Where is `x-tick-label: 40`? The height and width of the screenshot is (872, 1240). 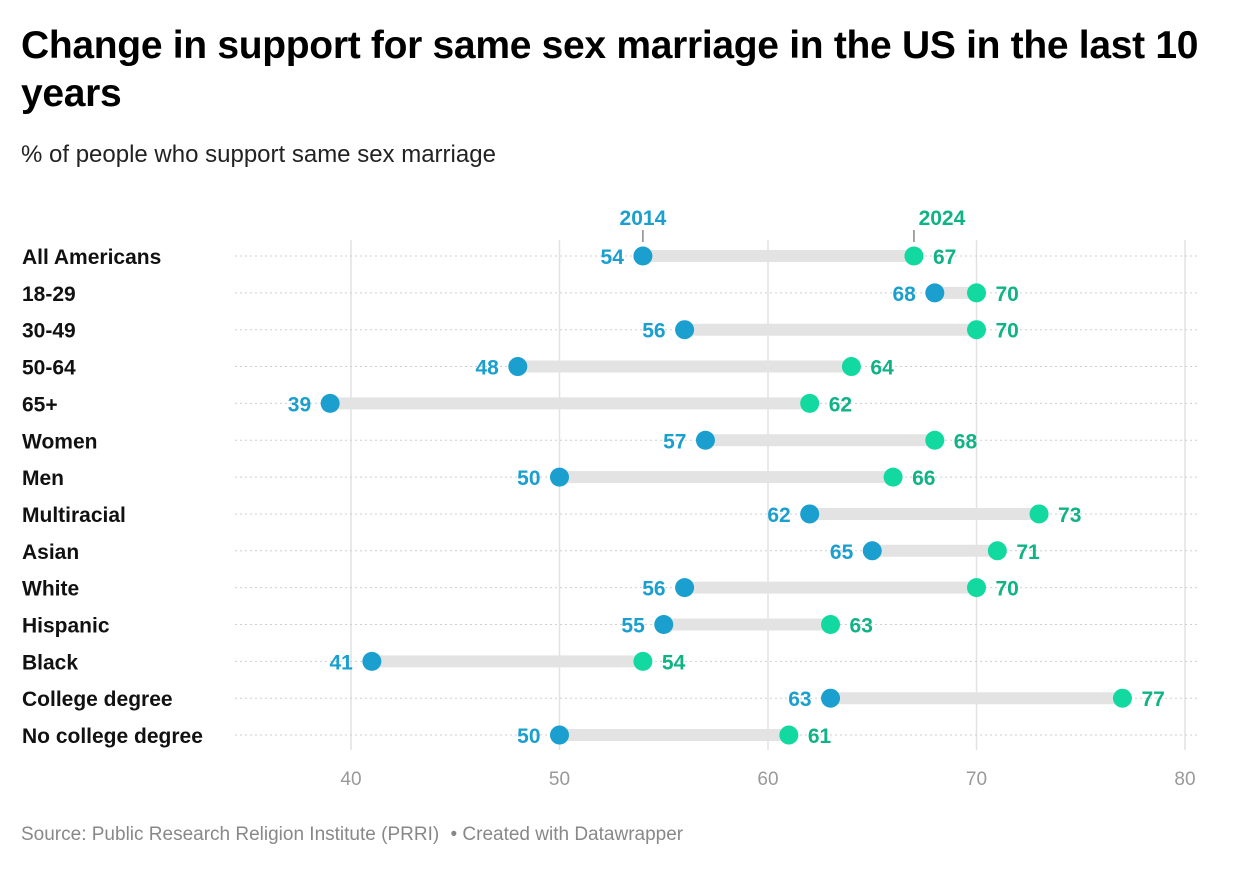
x-tick-label: 40 is located at coordinates (350, 779).